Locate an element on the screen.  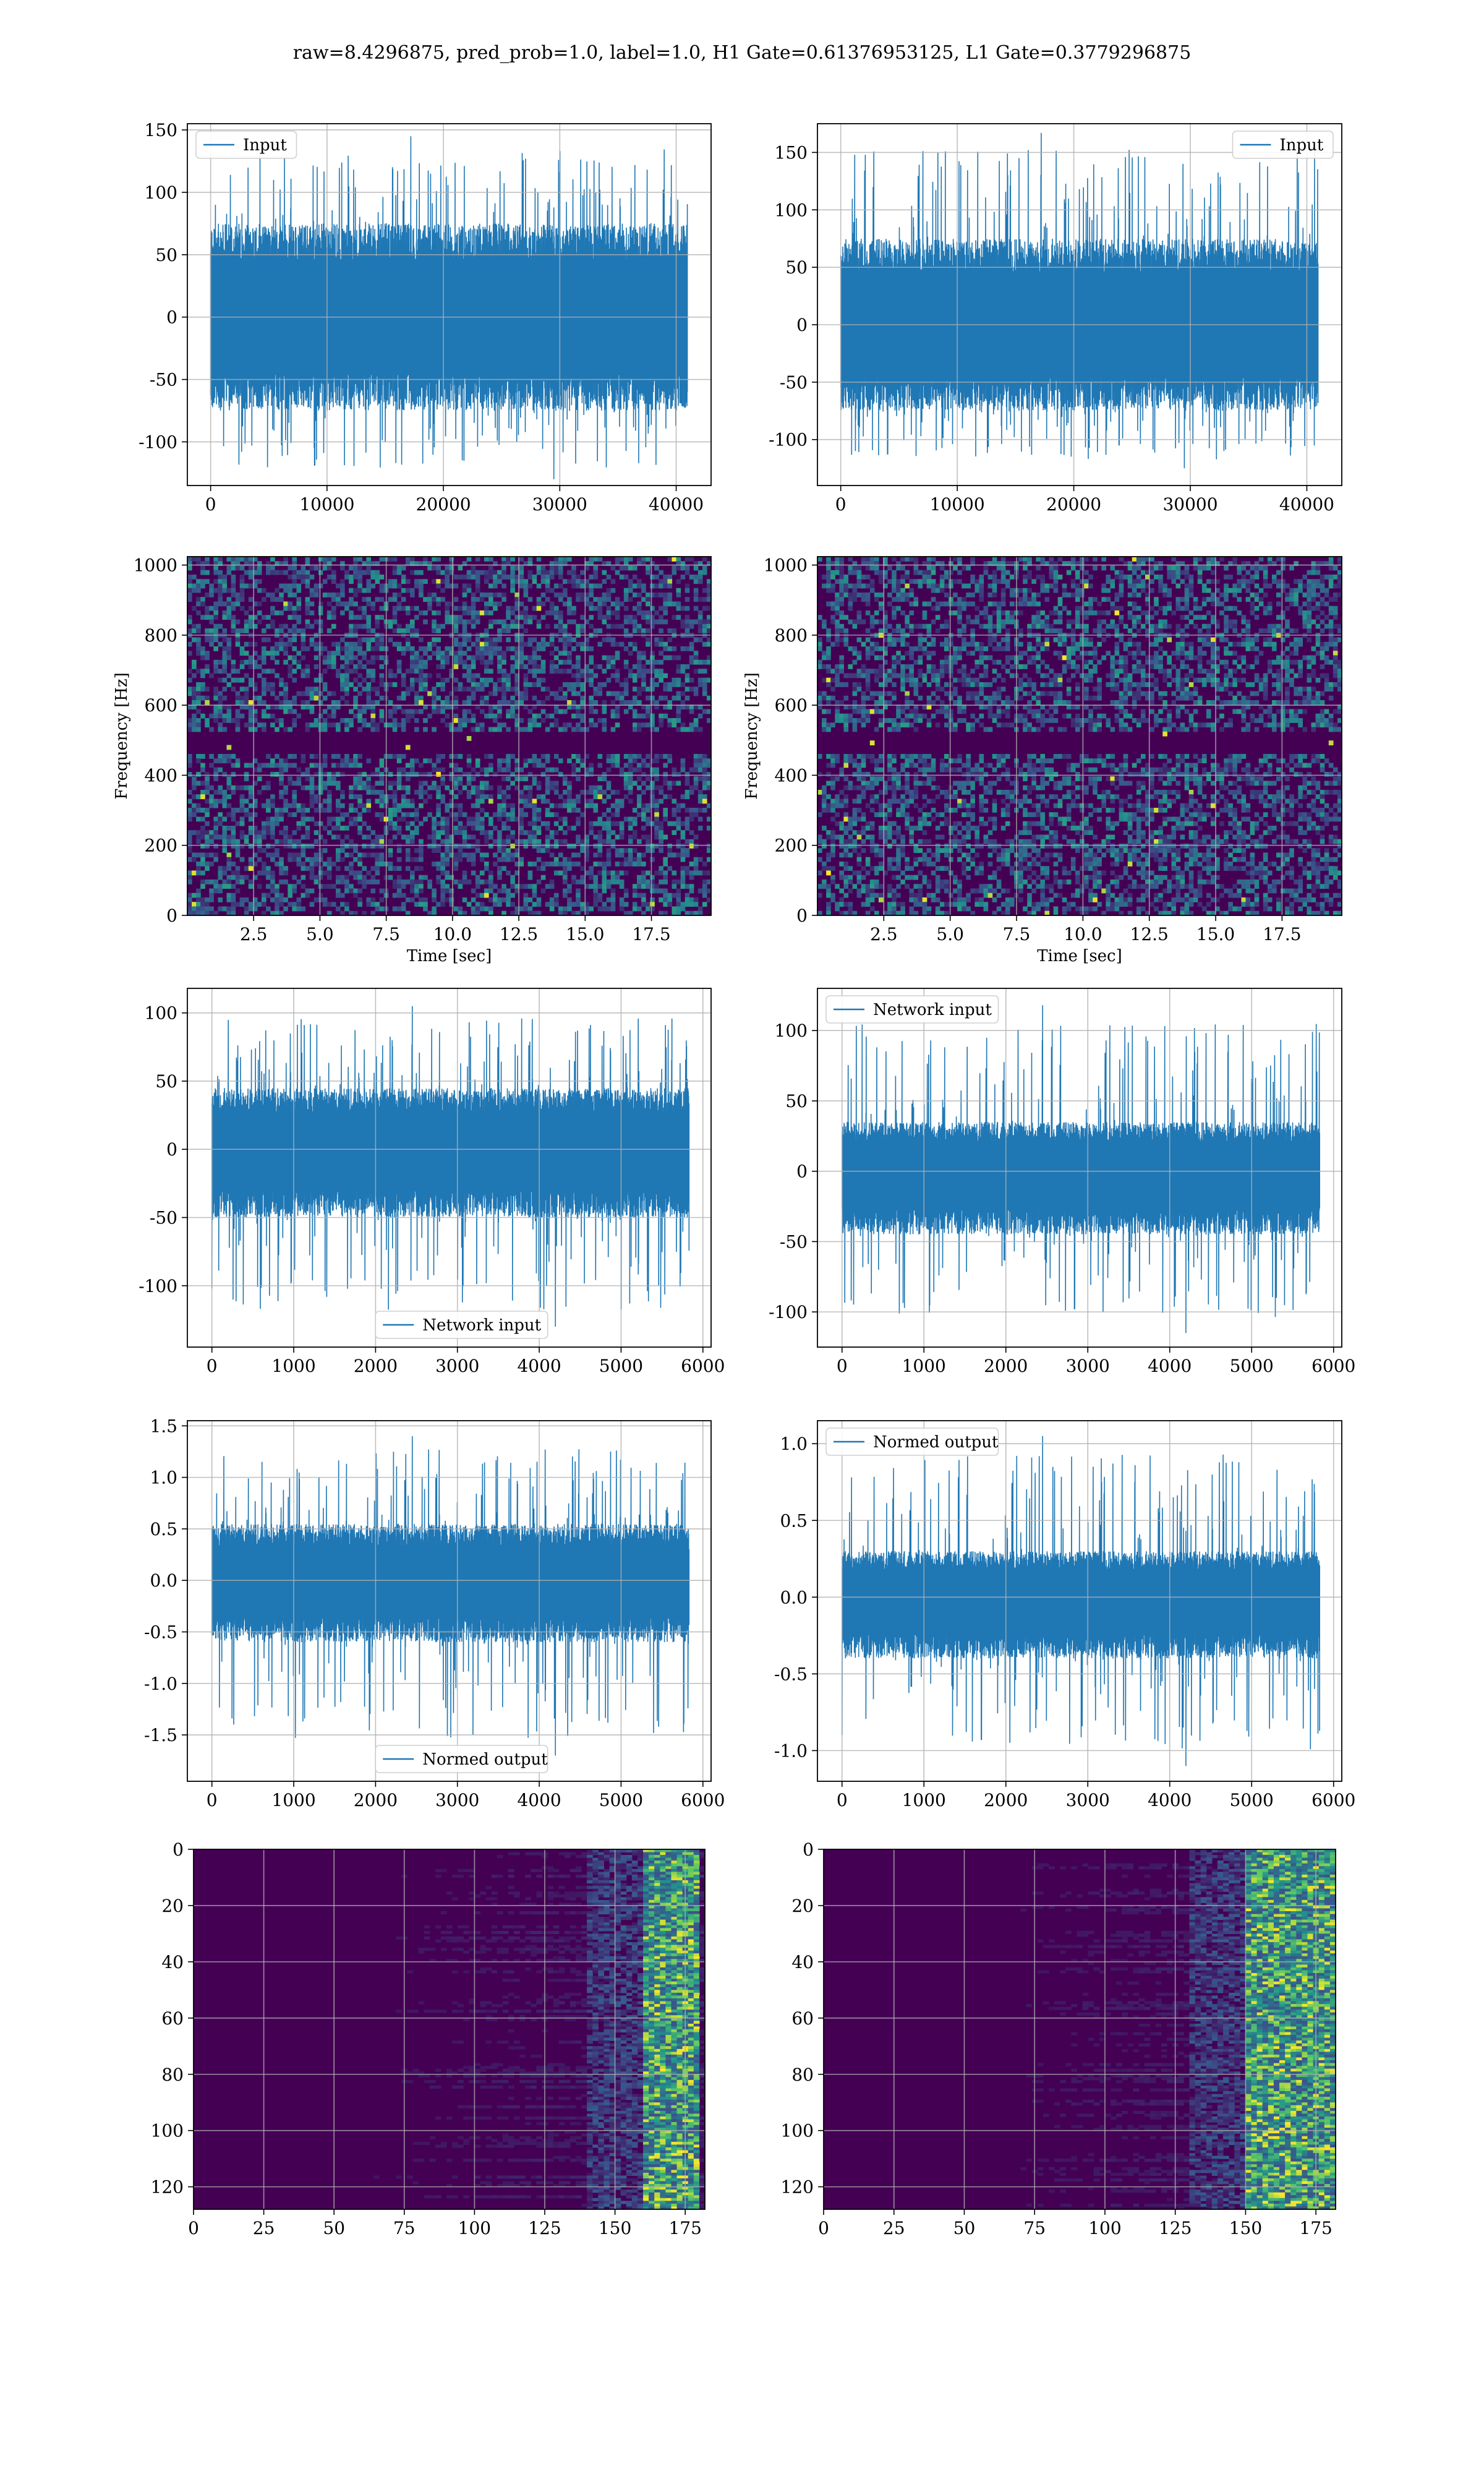
y-tick-label: 0.0 is located at coordinates (794, 1597).